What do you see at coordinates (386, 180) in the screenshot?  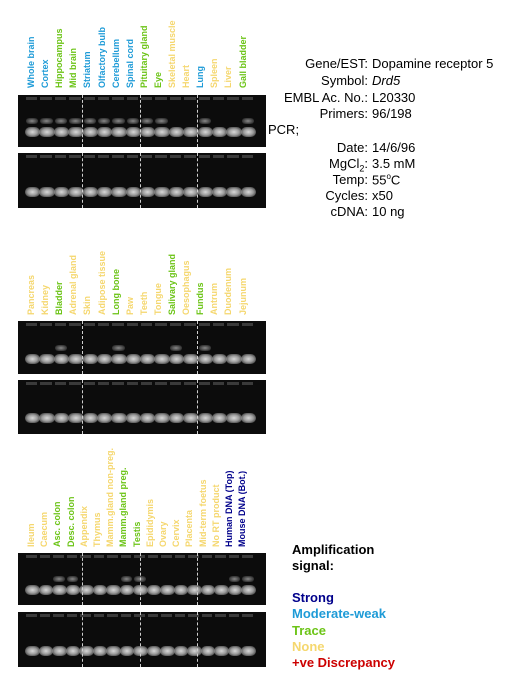 I see `pcr-temp-value: 55oC` at bounding box center [386, 180].